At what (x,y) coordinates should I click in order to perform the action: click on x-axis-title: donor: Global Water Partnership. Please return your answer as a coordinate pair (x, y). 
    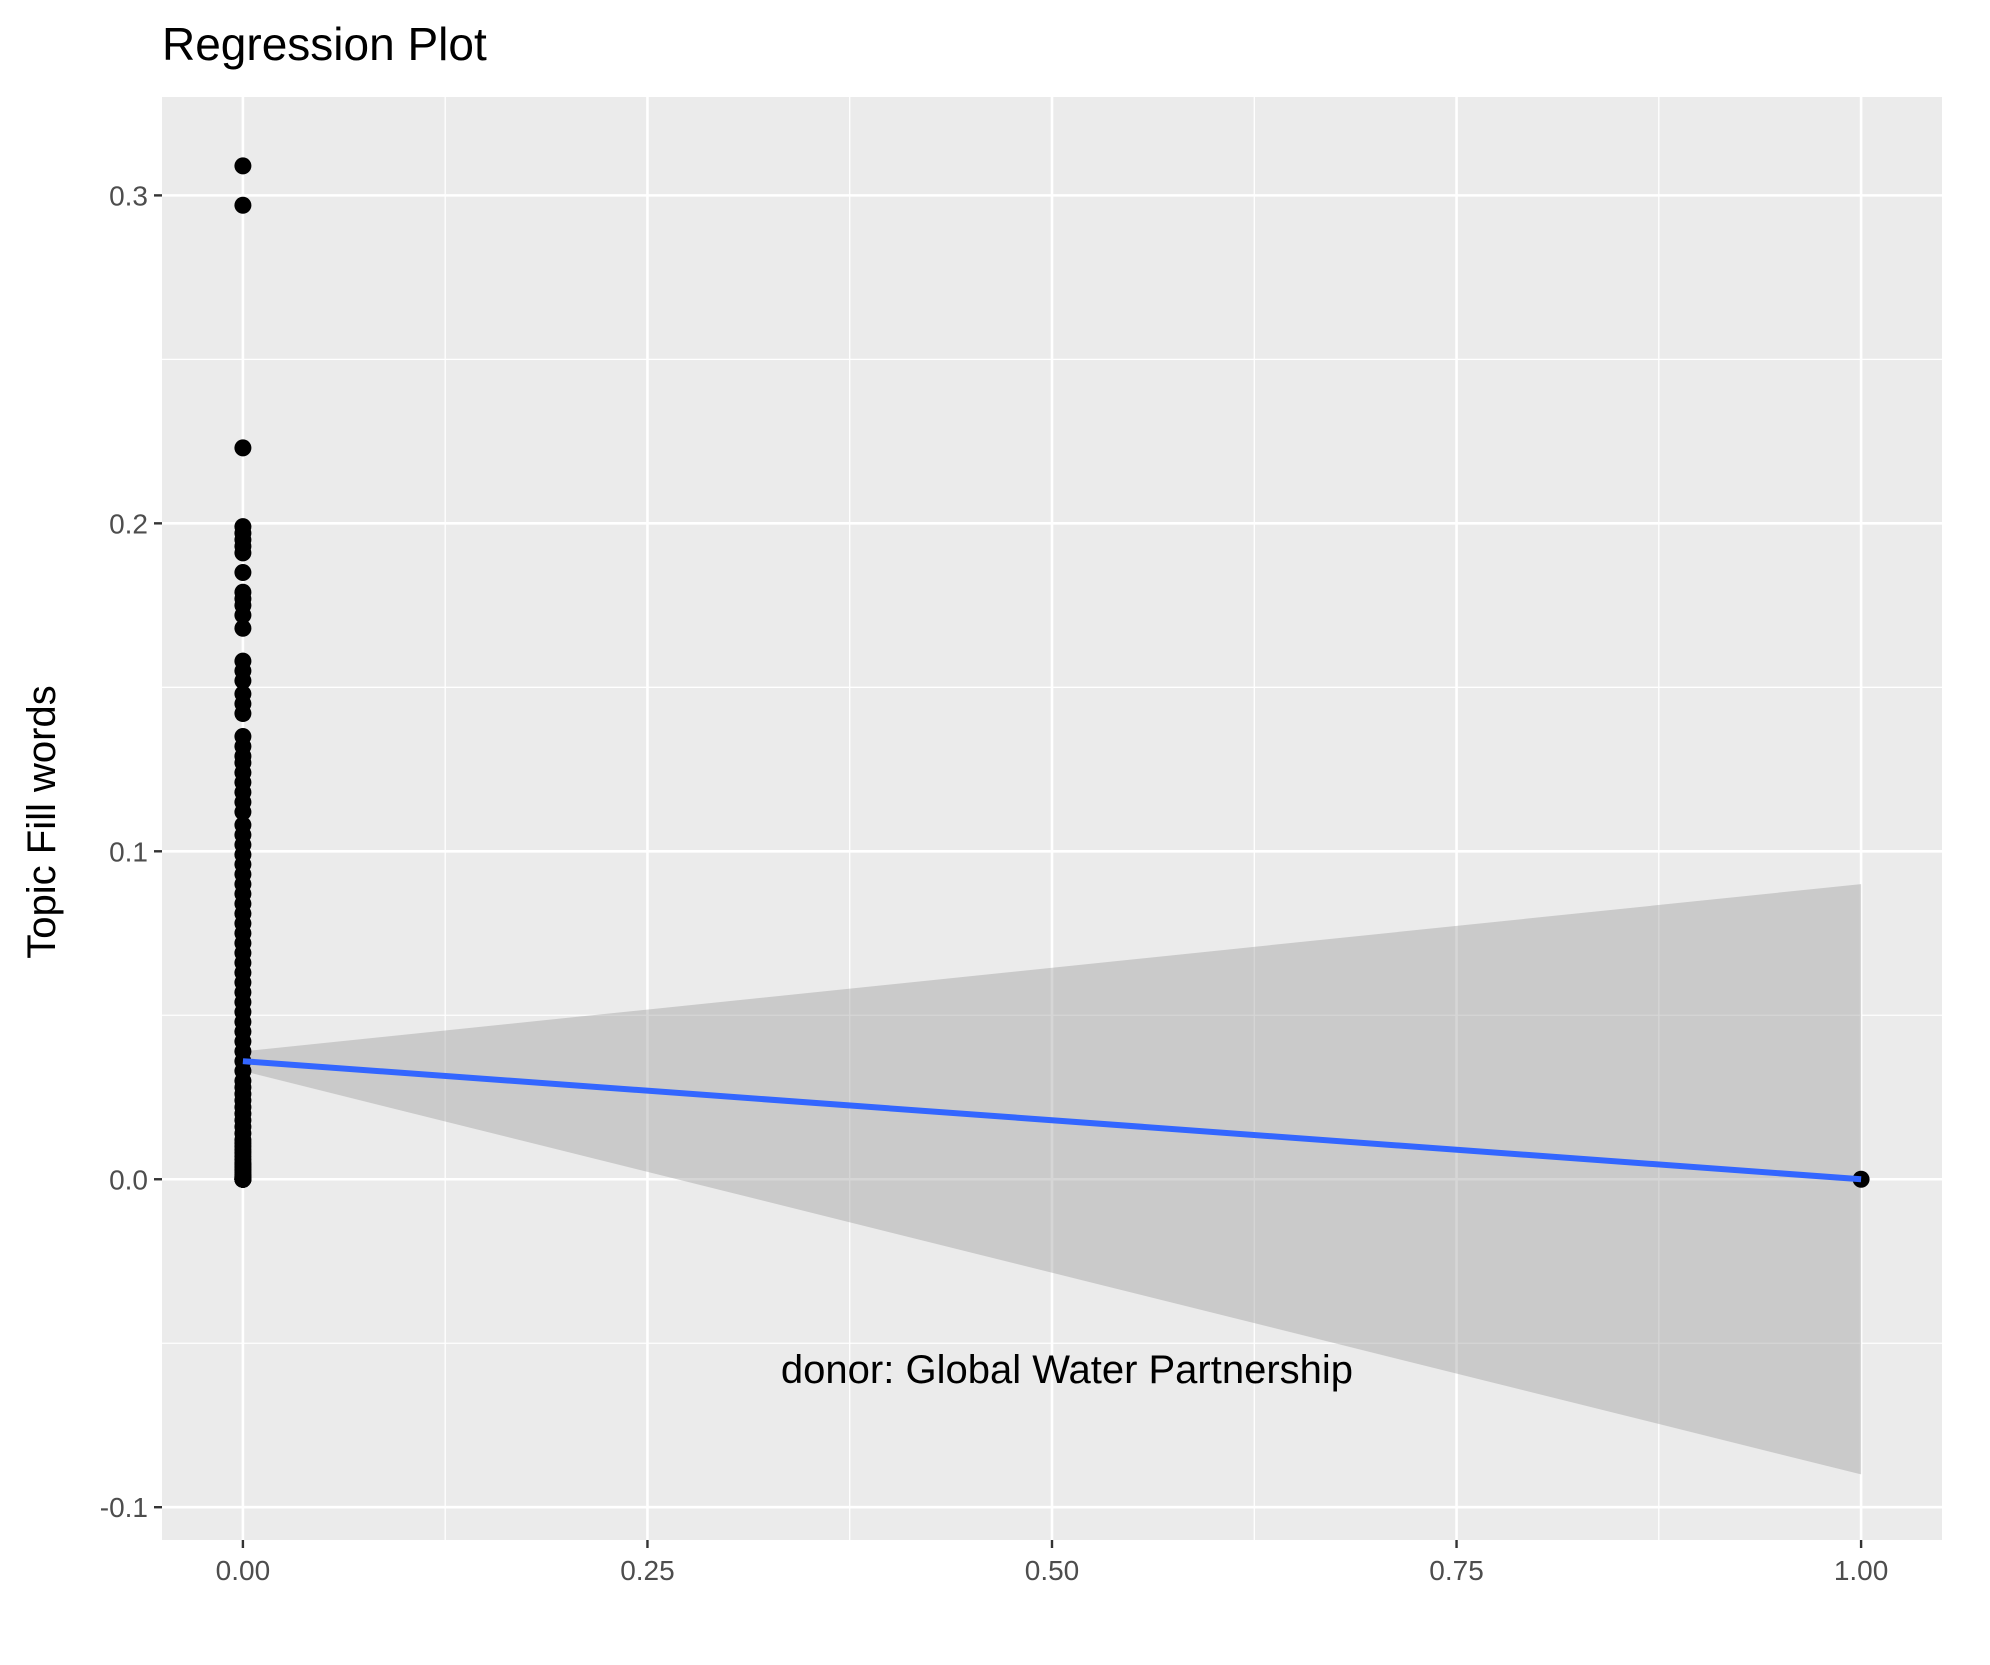
    Looking at the image, I should click on (1067, 1370).